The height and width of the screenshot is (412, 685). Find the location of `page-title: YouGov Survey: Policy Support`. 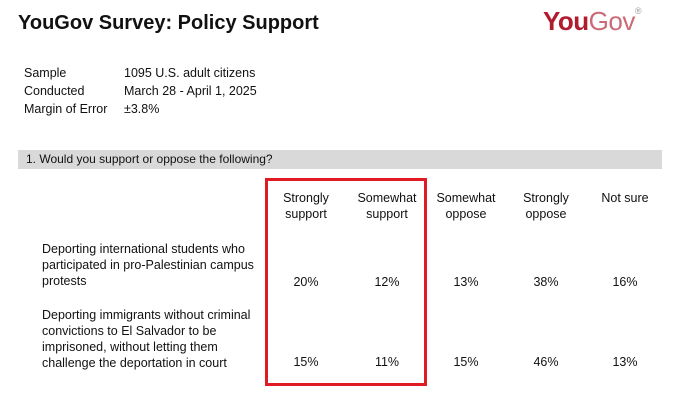

page-title: YouGov Survey: Policy Support is located at coordinates (168, 23).